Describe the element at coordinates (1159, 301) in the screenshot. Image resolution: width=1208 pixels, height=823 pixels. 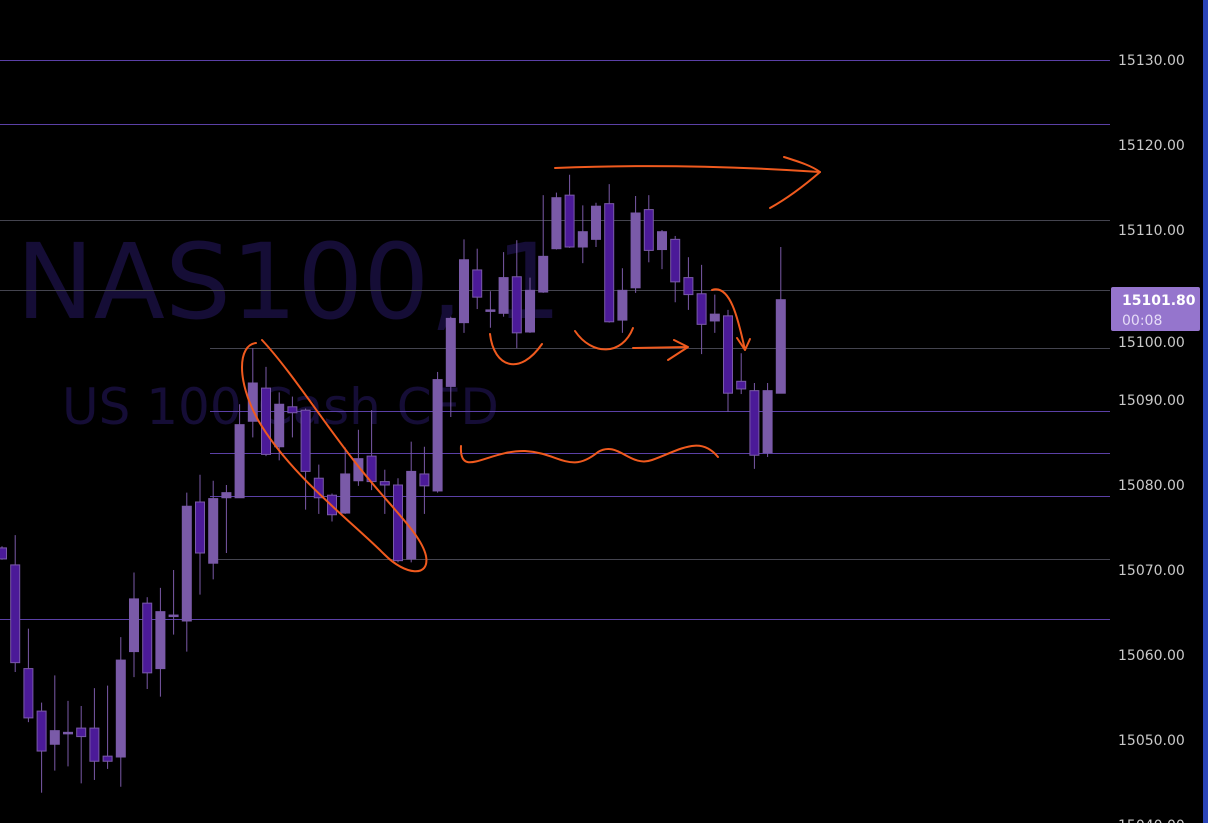
I see `last-price-value: 15101.80` at that location.